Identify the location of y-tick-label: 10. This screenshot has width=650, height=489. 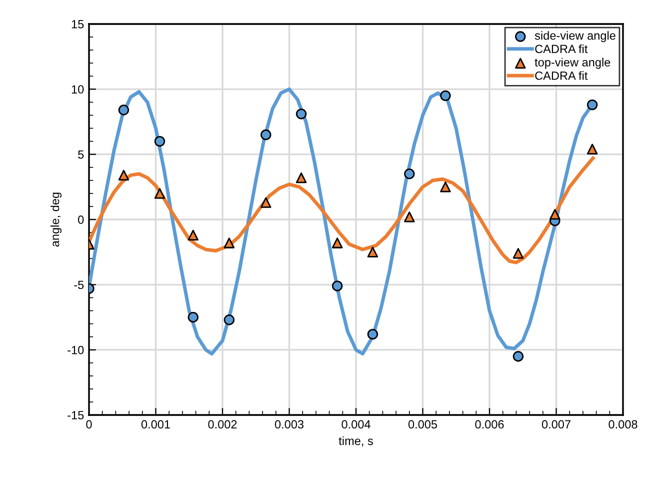
(78, 89).